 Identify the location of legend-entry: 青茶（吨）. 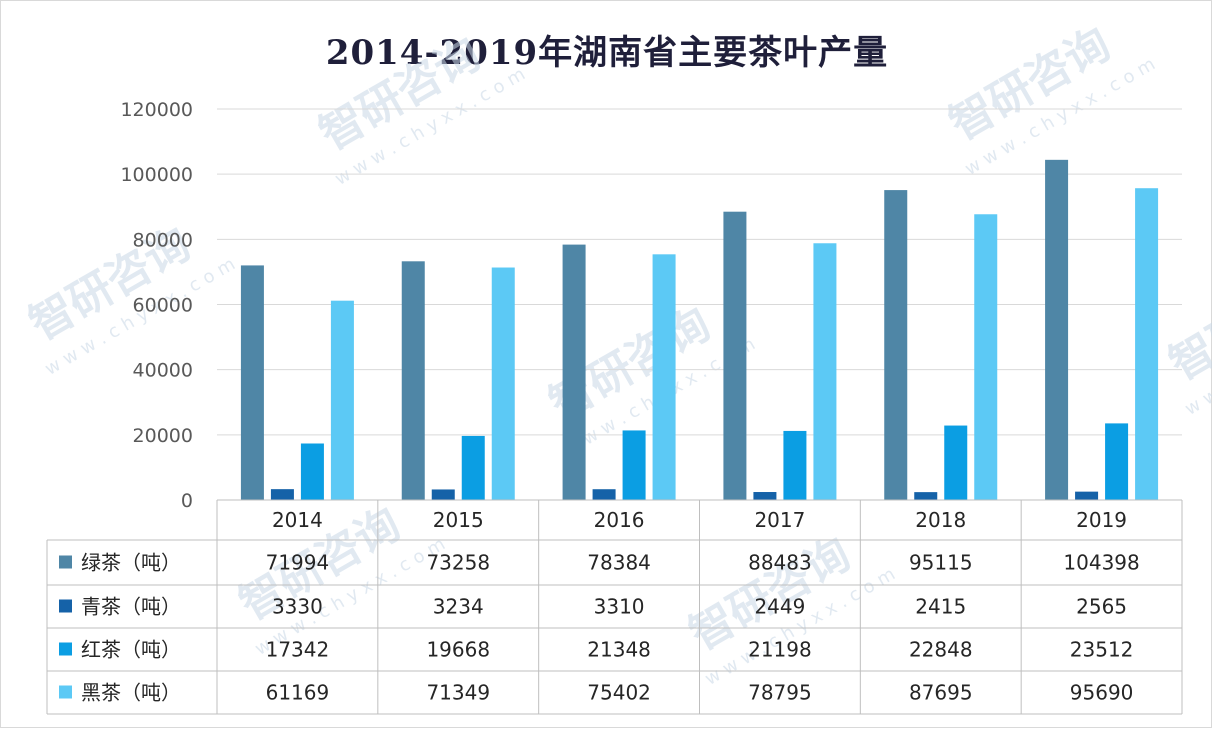
(131, 607).